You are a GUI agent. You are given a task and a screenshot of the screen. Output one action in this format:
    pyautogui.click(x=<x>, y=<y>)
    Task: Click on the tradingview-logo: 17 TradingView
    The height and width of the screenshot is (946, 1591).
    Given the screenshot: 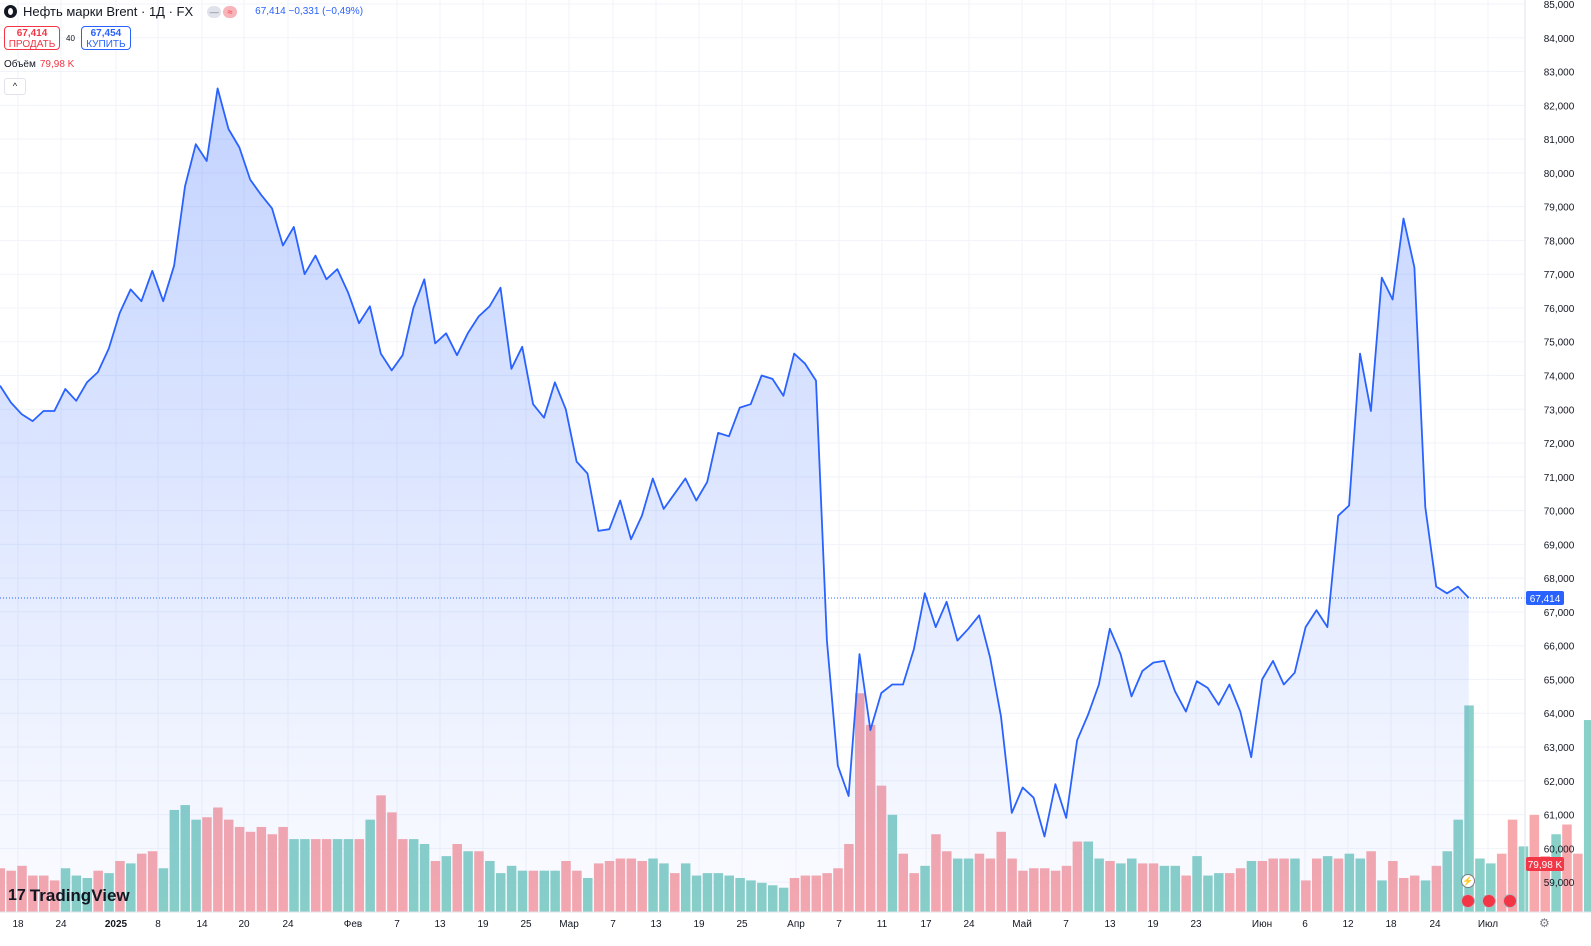 What is the action you would take?
    pyautogui.click(x=69, y=896)
    